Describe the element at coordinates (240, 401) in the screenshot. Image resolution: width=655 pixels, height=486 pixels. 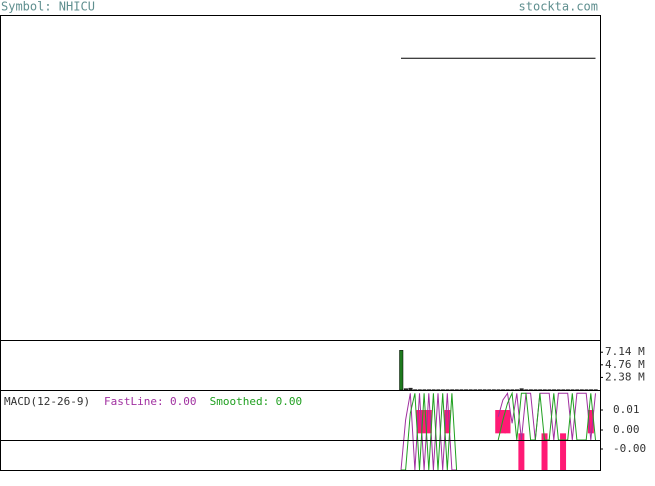
I see `legend-name: Smoothed:` at that location.